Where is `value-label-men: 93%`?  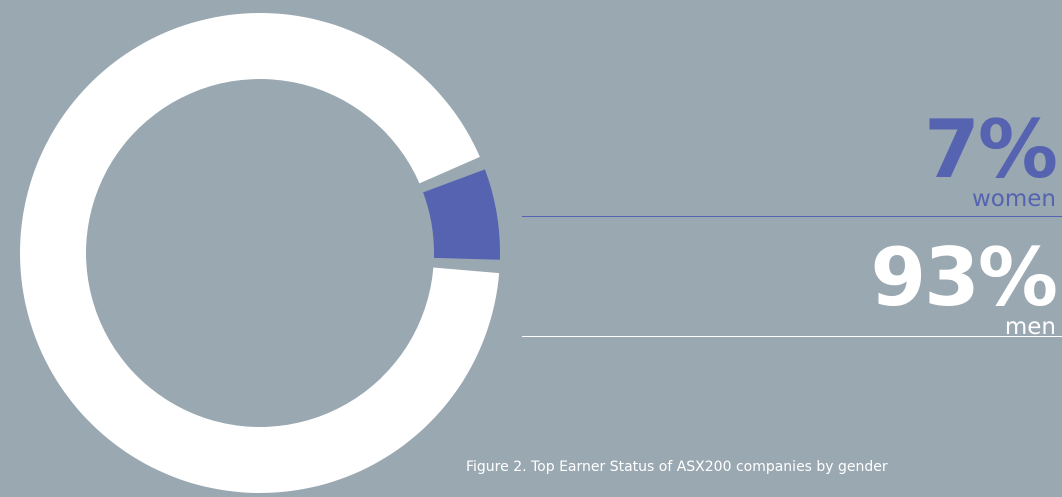
value-label-men: 93% is located at coordinates (964, 277).